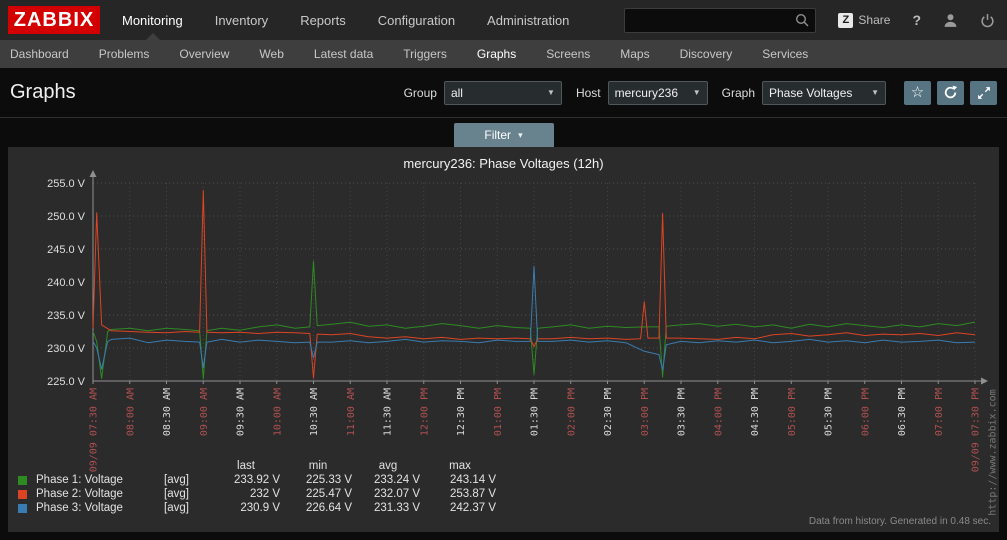 The height and width of the screenshot is (540, 1007). Describe the element at coordinates (396, 480) in the screenshot. I see `legend-avg: 233.24 V` at that location.